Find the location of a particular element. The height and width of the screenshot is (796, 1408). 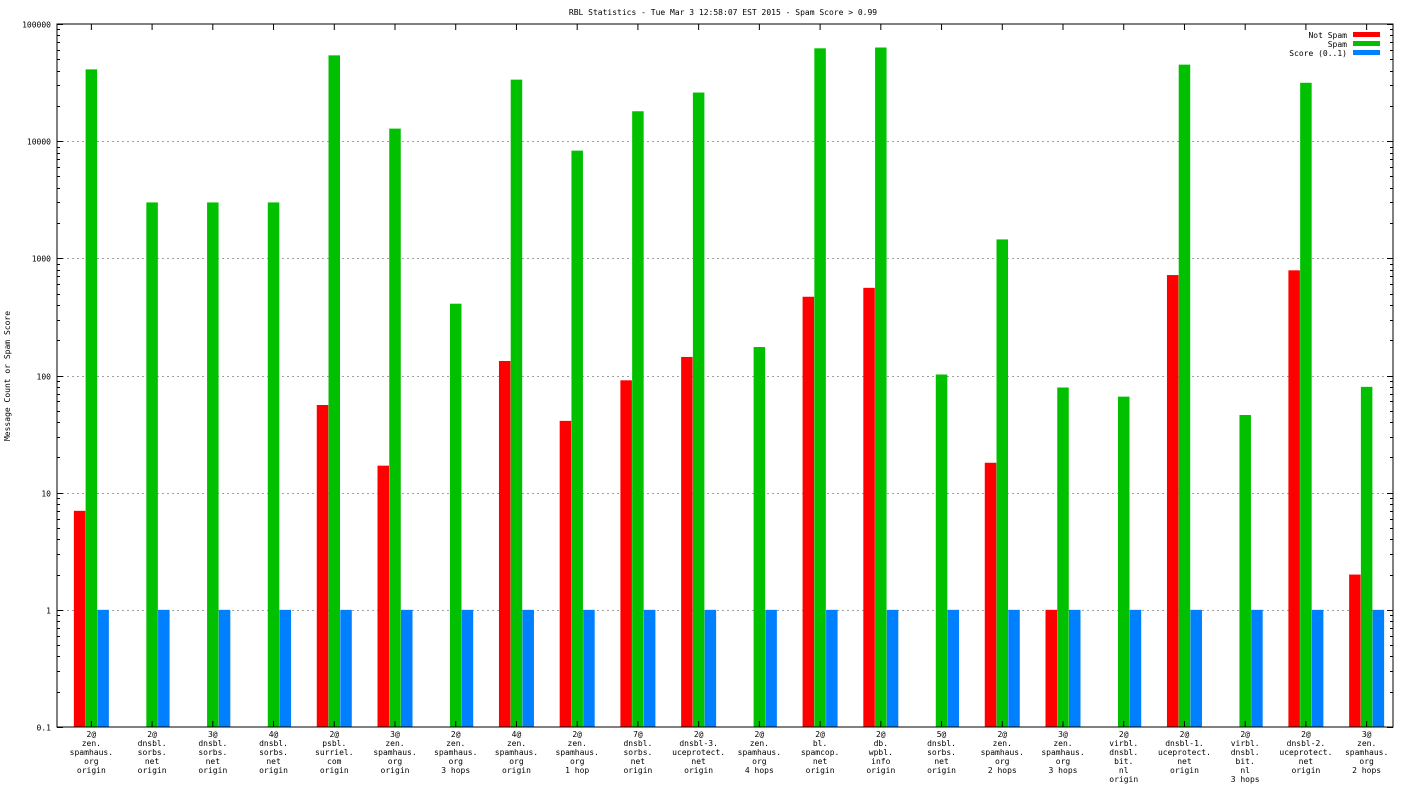

y-axis-label: Message Count or Spam Score is located at coordinates (7, 376).